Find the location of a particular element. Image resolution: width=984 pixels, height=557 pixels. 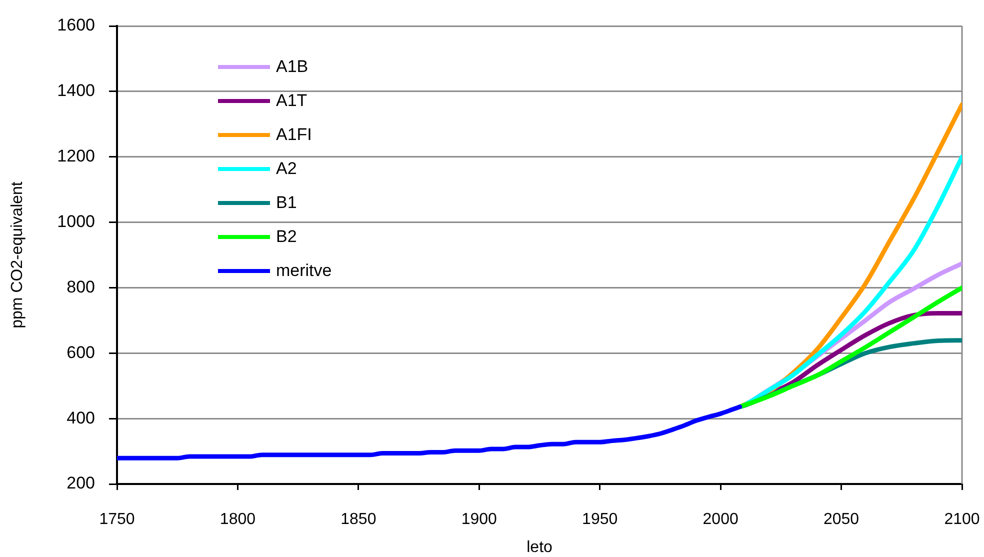

x-tick-label: 1800 is located at coordinates (238, 519).